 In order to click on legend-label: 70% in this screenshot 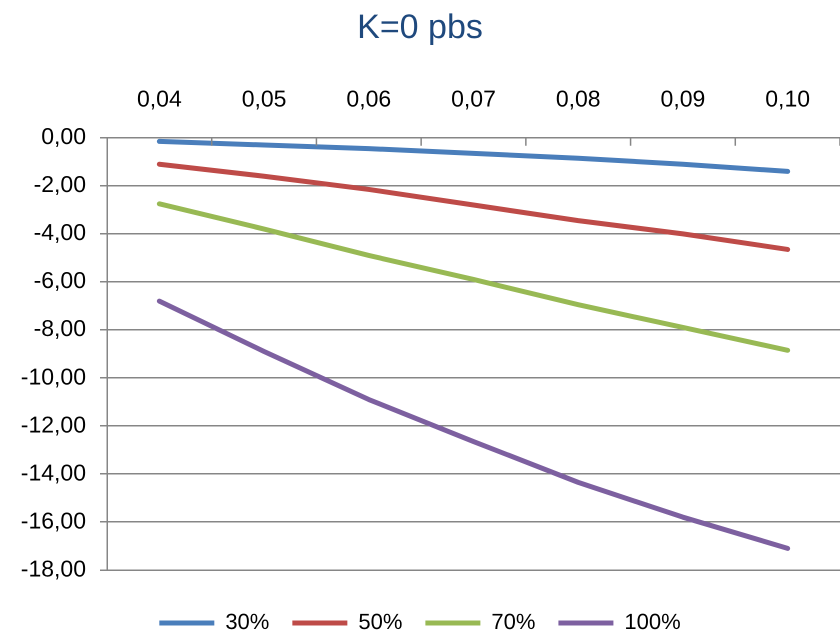, I will do `click(513, 621)`.